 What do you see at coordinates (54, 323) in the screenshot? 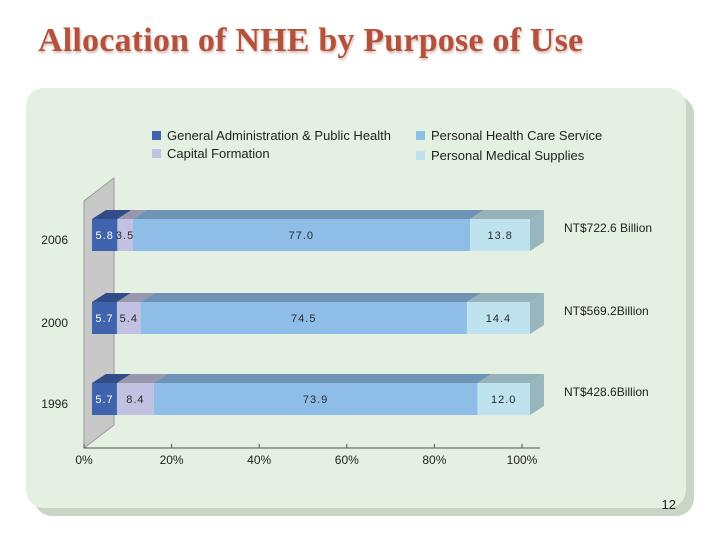
I see `category-label: 2000` at bounding box center [54, 323].